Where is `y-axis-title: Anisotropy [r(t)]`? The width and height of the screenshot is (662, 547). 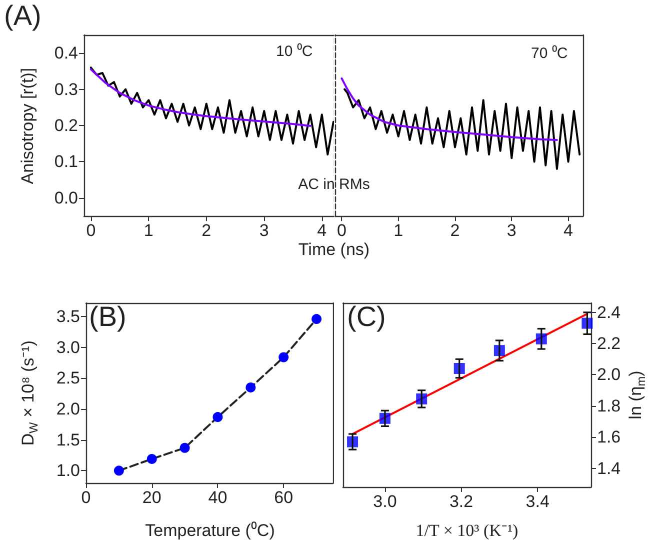
y-axis-title: Anisotropy [r(t)] is located at coordinates (28, 126).